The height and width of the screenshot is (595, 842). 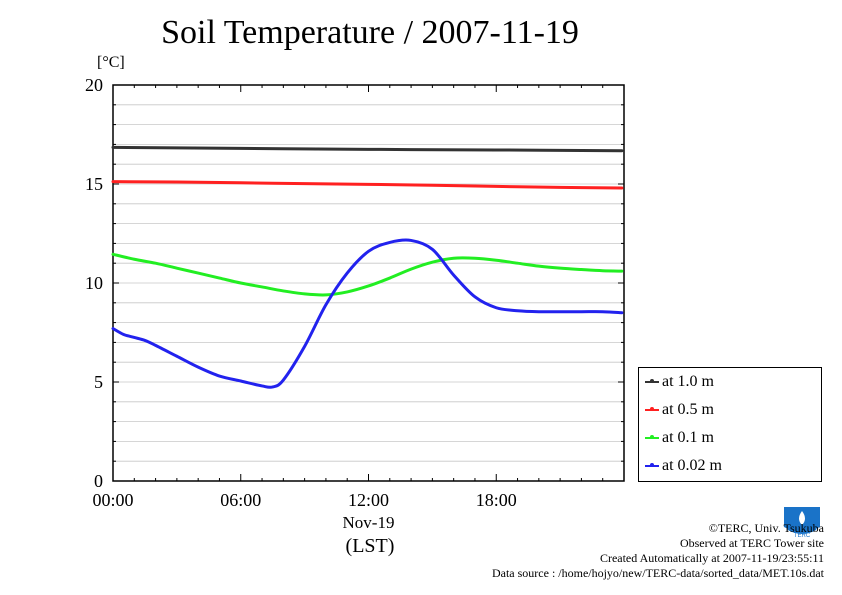 What do you see at coordinates (688, 381) in the screenshot?
I see `legend-label: at 1.0 m` at bounding box center [688, 381].